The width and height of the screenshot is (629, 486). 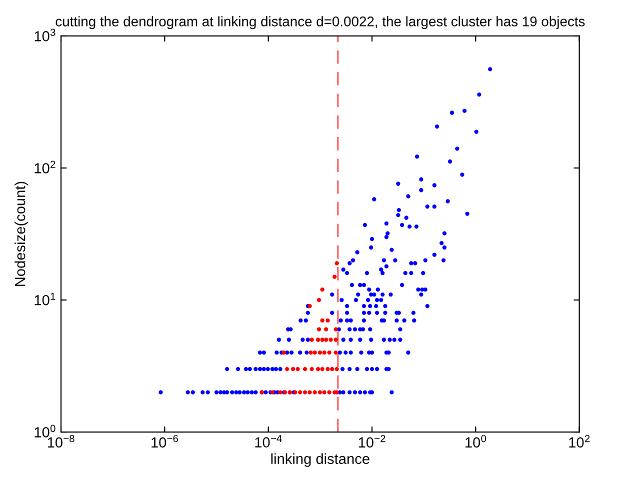 What do you see at coordinates (45, 167) in the screenshot?
I see `y-tick-label: 10$^{2}$` at bounding box center [45, 167].